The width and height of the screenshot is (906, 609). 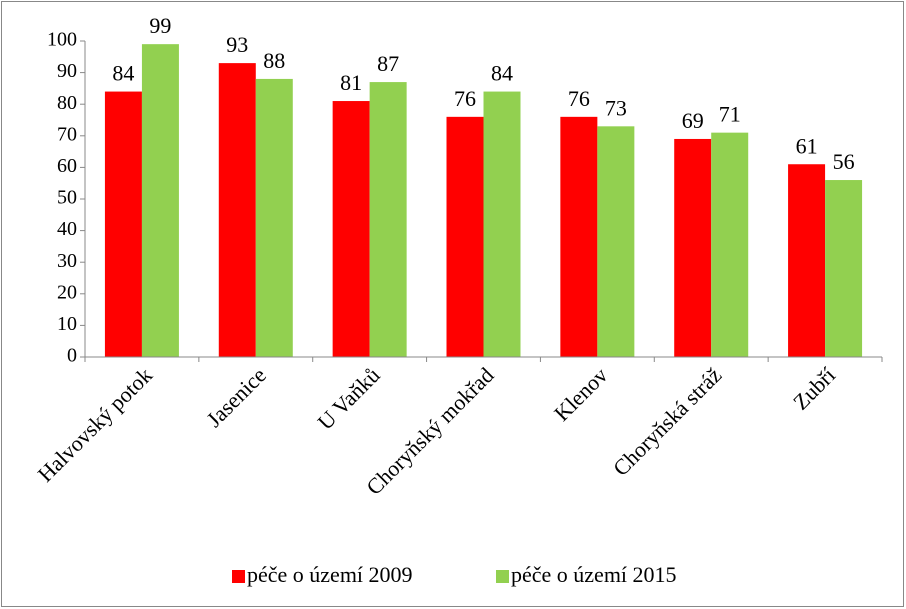 I want to click on y-tick-label: 50, so click(x=67, y=198).